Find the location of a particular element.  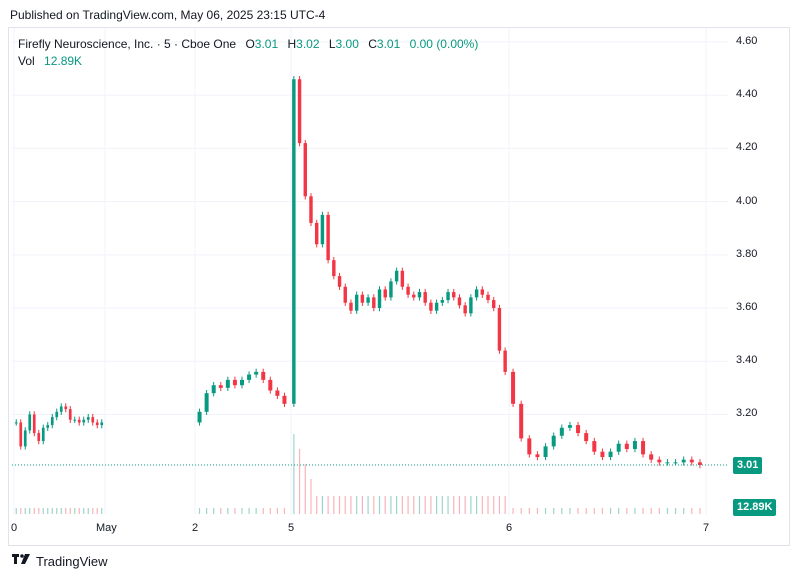

footer: TradingView is located at coordinates (59, 561).